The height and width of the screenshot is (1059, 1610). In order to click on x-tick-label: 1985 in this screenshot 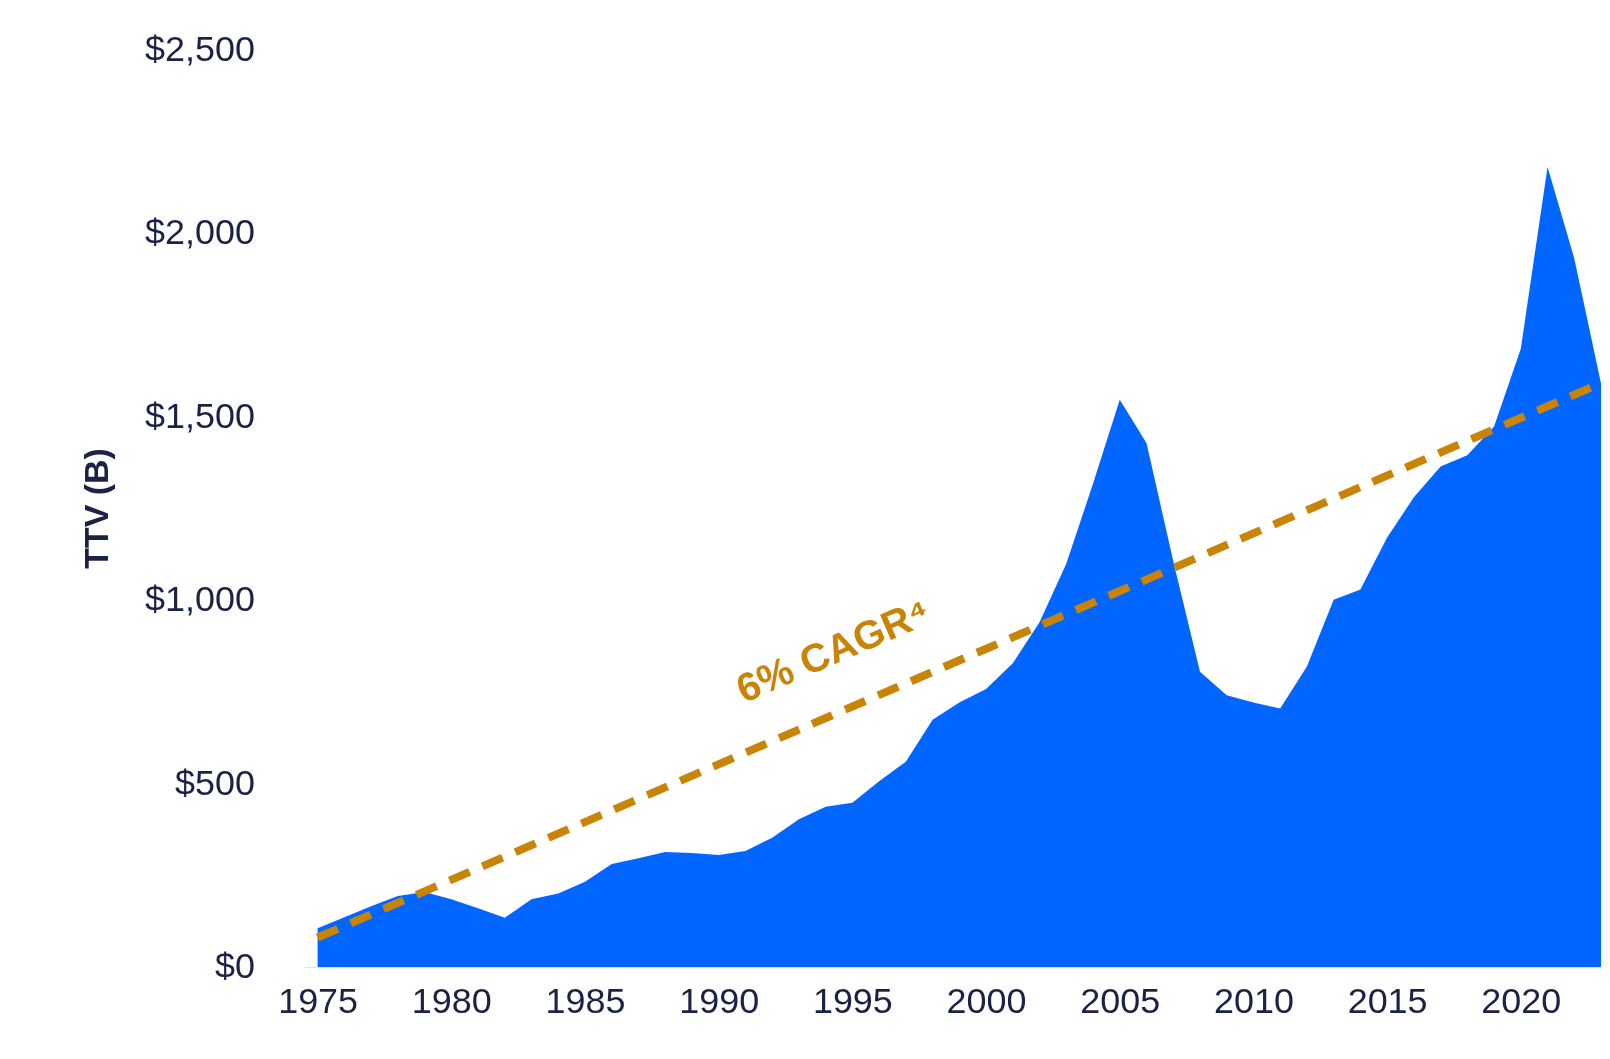, I will do `click(585, 1001)`.